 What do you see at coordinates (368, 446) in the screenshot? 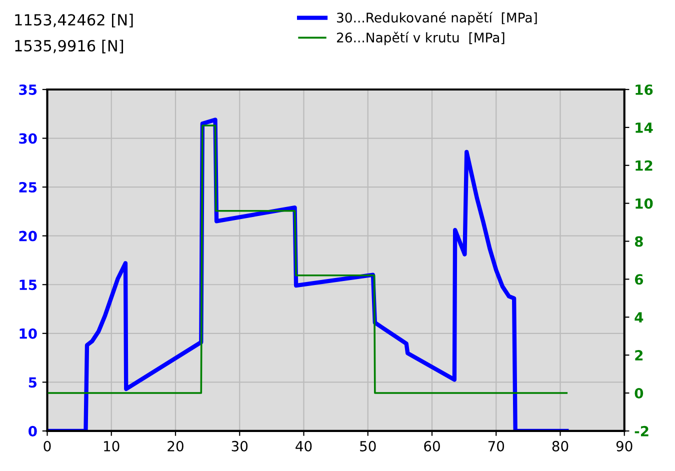
I see `x-tick-label: 50` at bounding box center [368, 446].